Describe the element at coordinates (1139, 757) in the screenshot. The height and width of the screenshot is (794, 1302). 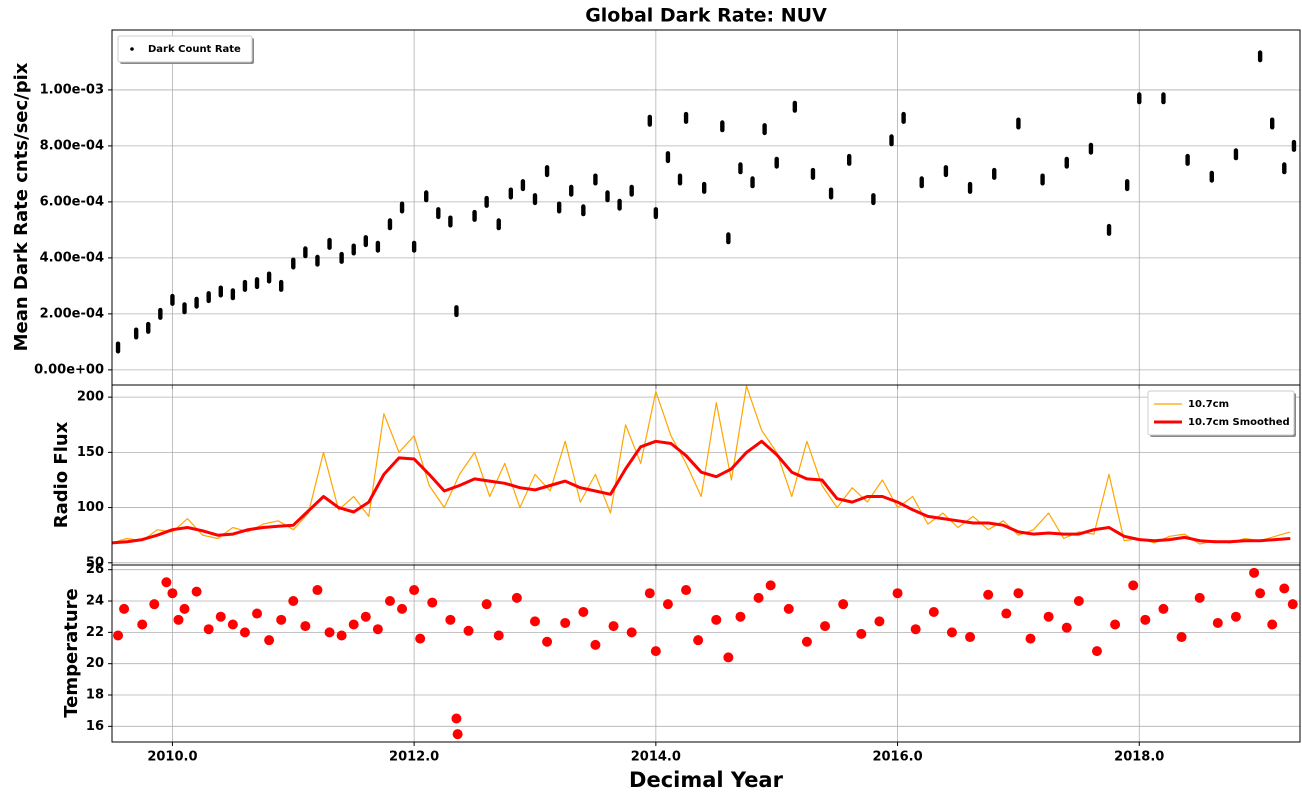
I see `x-tick-label: 2018.0` at that location.